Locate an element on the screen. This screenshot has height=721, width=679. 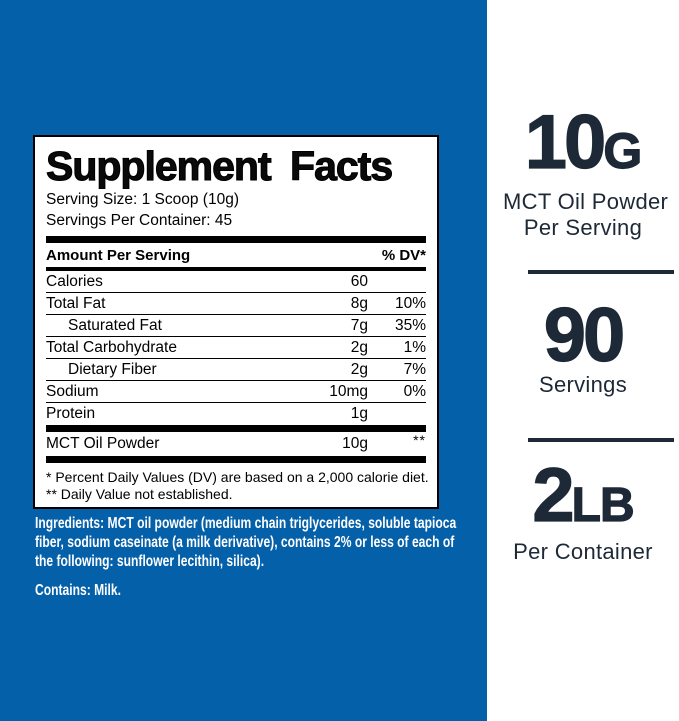
stat-mct-per-serving-caption: MCT Oil Powder Per Serving is located at coordinates (586, 215).